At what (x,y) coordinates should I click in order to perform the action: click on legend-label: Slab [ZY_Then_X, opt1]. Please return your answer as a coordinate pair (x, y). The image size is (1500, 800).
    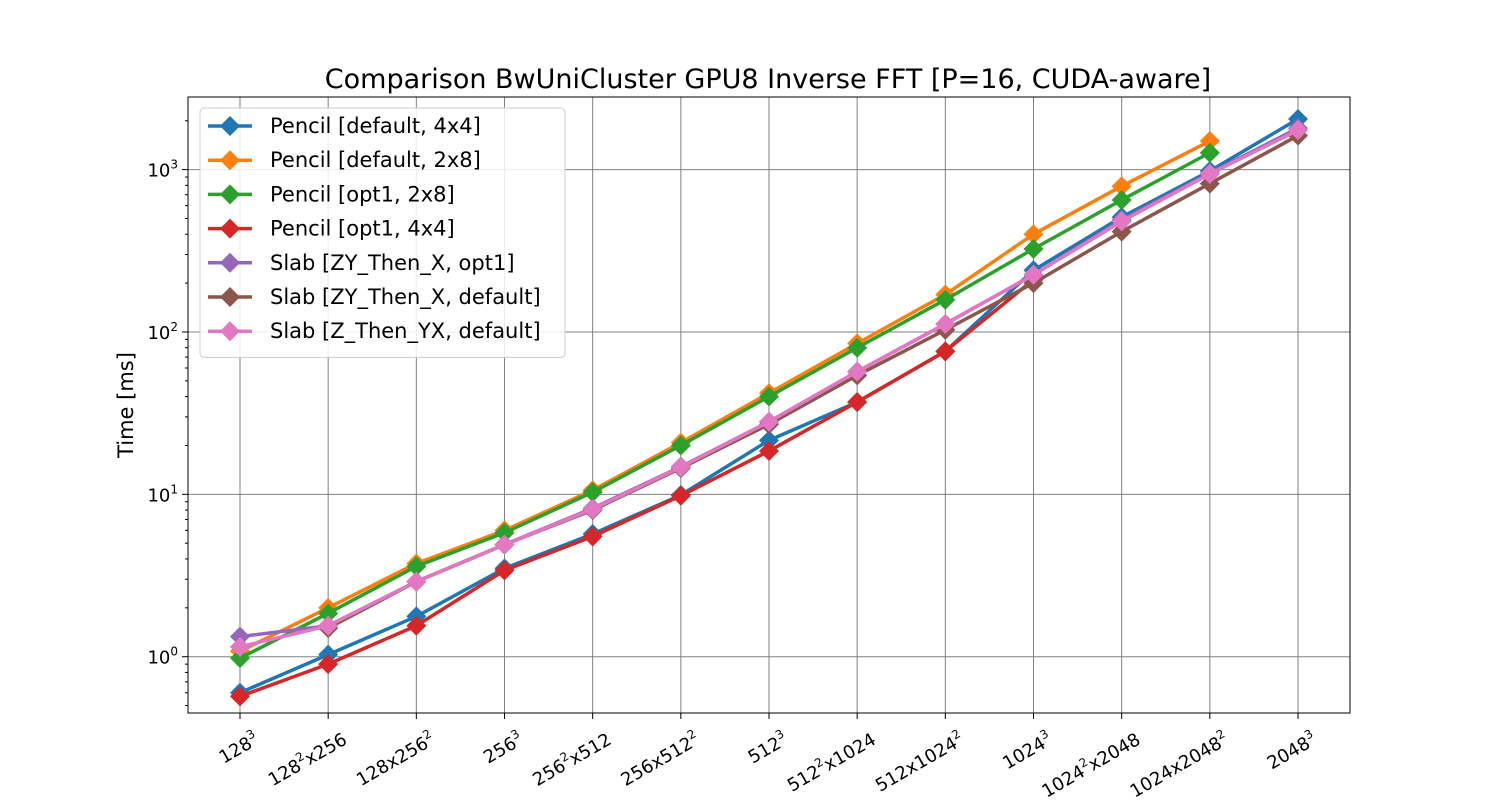
    Looking at the image, I should click on (392, 263).